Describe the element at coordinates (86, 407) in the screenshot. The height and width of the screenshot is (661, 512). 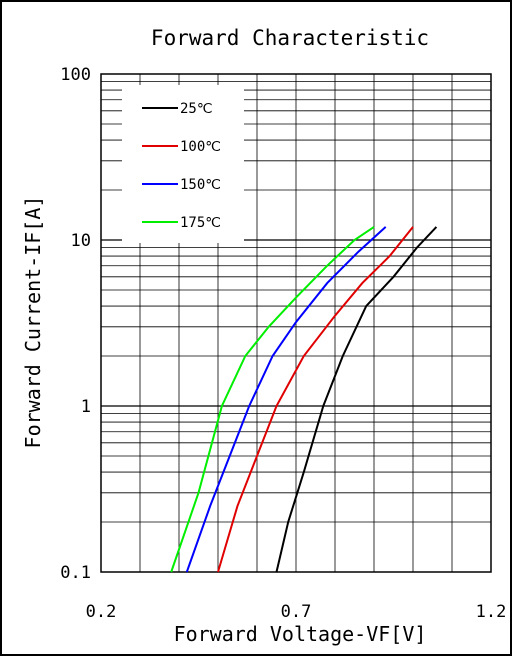
I see `y-tick-label: 1` at that location.